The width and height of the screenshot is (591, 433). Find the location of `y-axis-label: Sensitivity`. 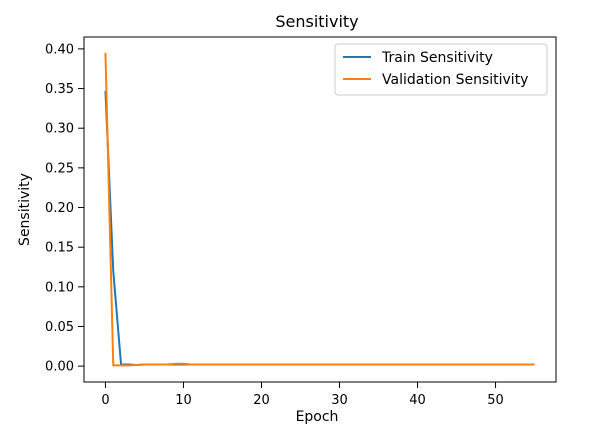

y-axis-label: Sensitivity is located at coordinates (25, 209).